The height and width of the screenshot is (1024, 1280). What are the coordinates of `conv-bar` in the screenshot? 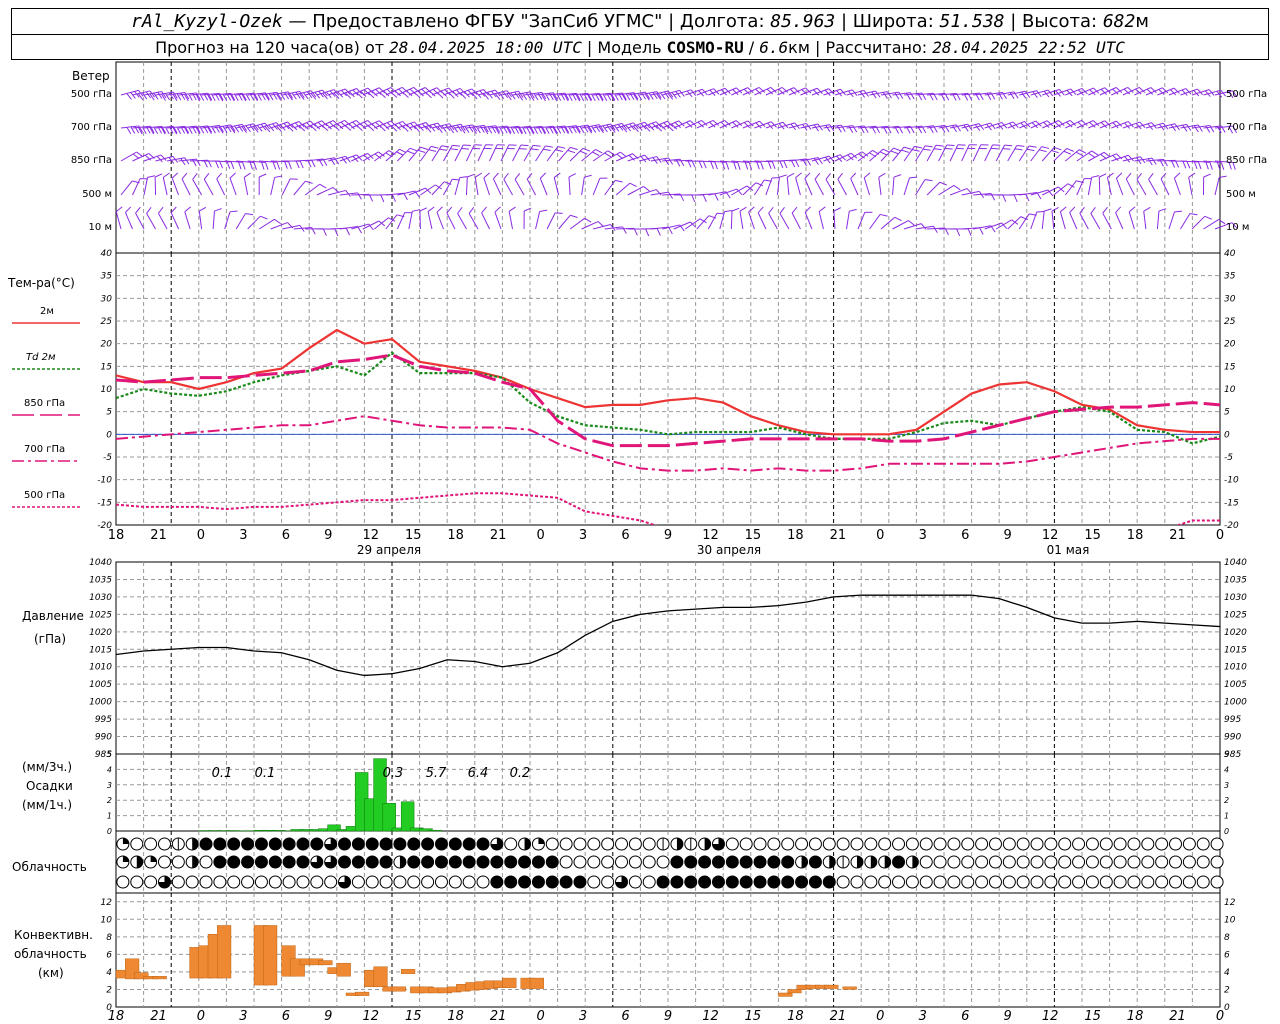 It's located at (849, 988).